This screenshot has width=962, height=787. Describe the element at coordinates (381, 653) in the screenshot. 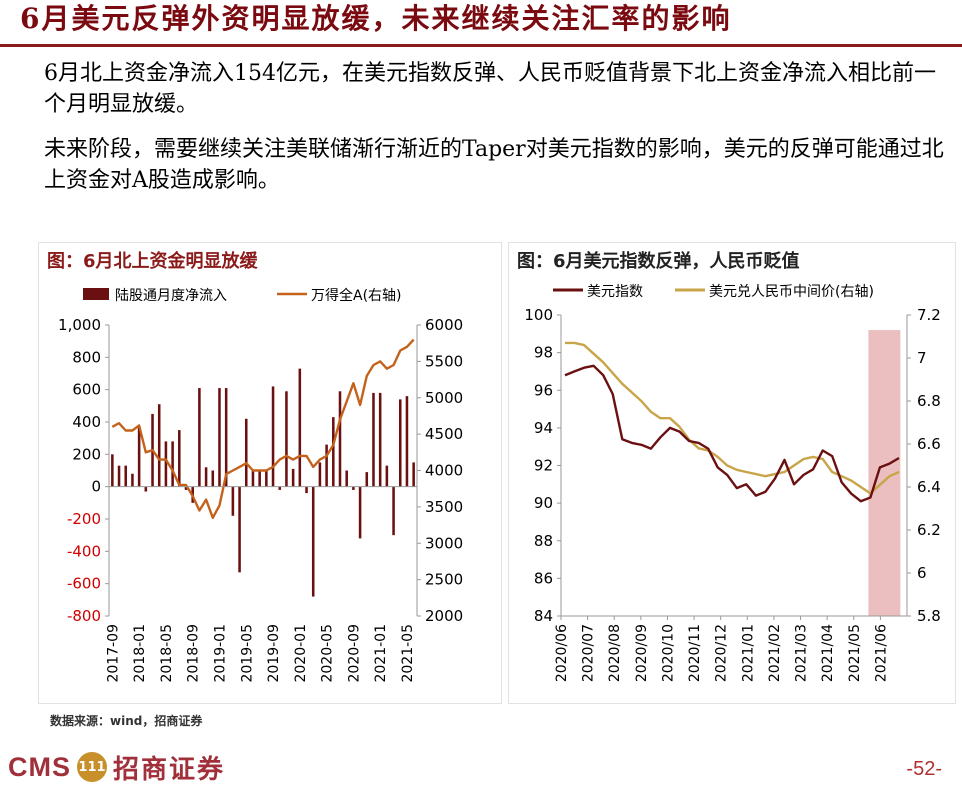

I see `x-tick-label: 2021-01` at that location.